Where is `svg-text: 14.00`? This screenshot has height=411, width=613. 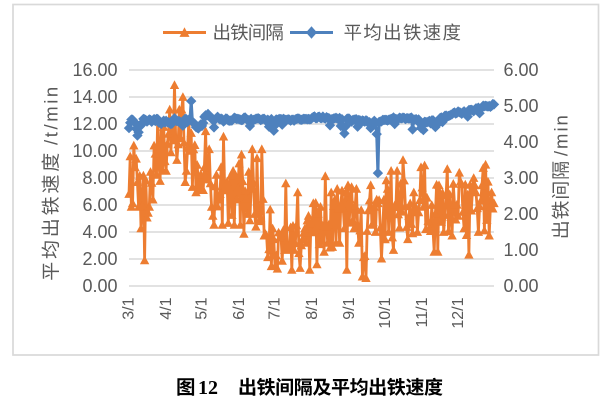 svg-text: 14.00 is located at coordinates (94, 97).